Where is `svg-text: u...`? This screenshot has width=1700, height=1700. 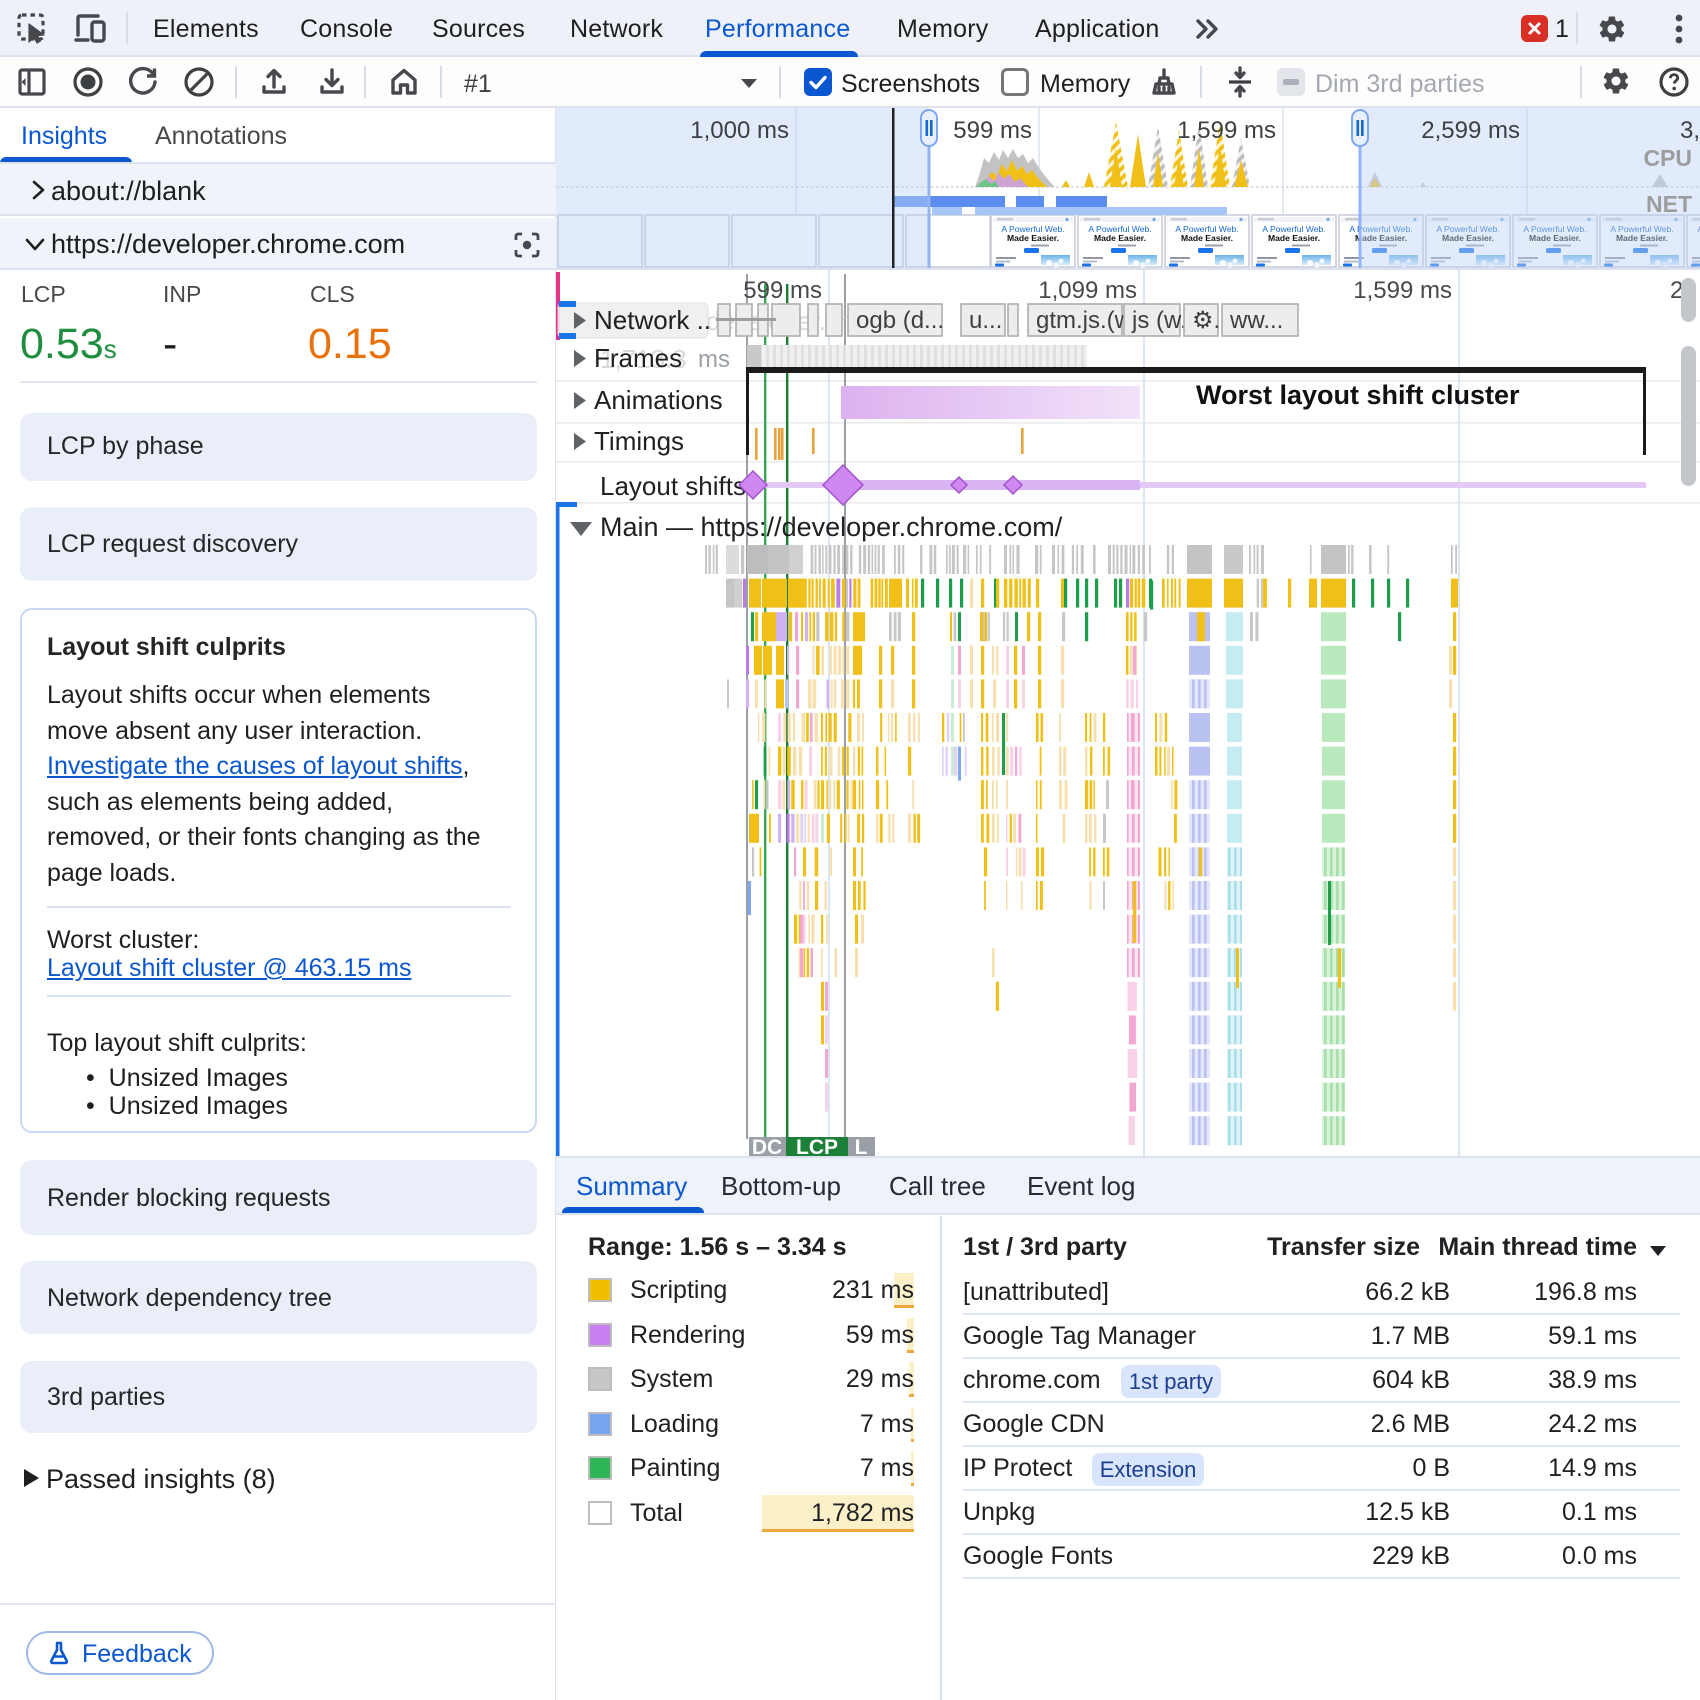
svg-text: u... is located at coordinates (985, 320).